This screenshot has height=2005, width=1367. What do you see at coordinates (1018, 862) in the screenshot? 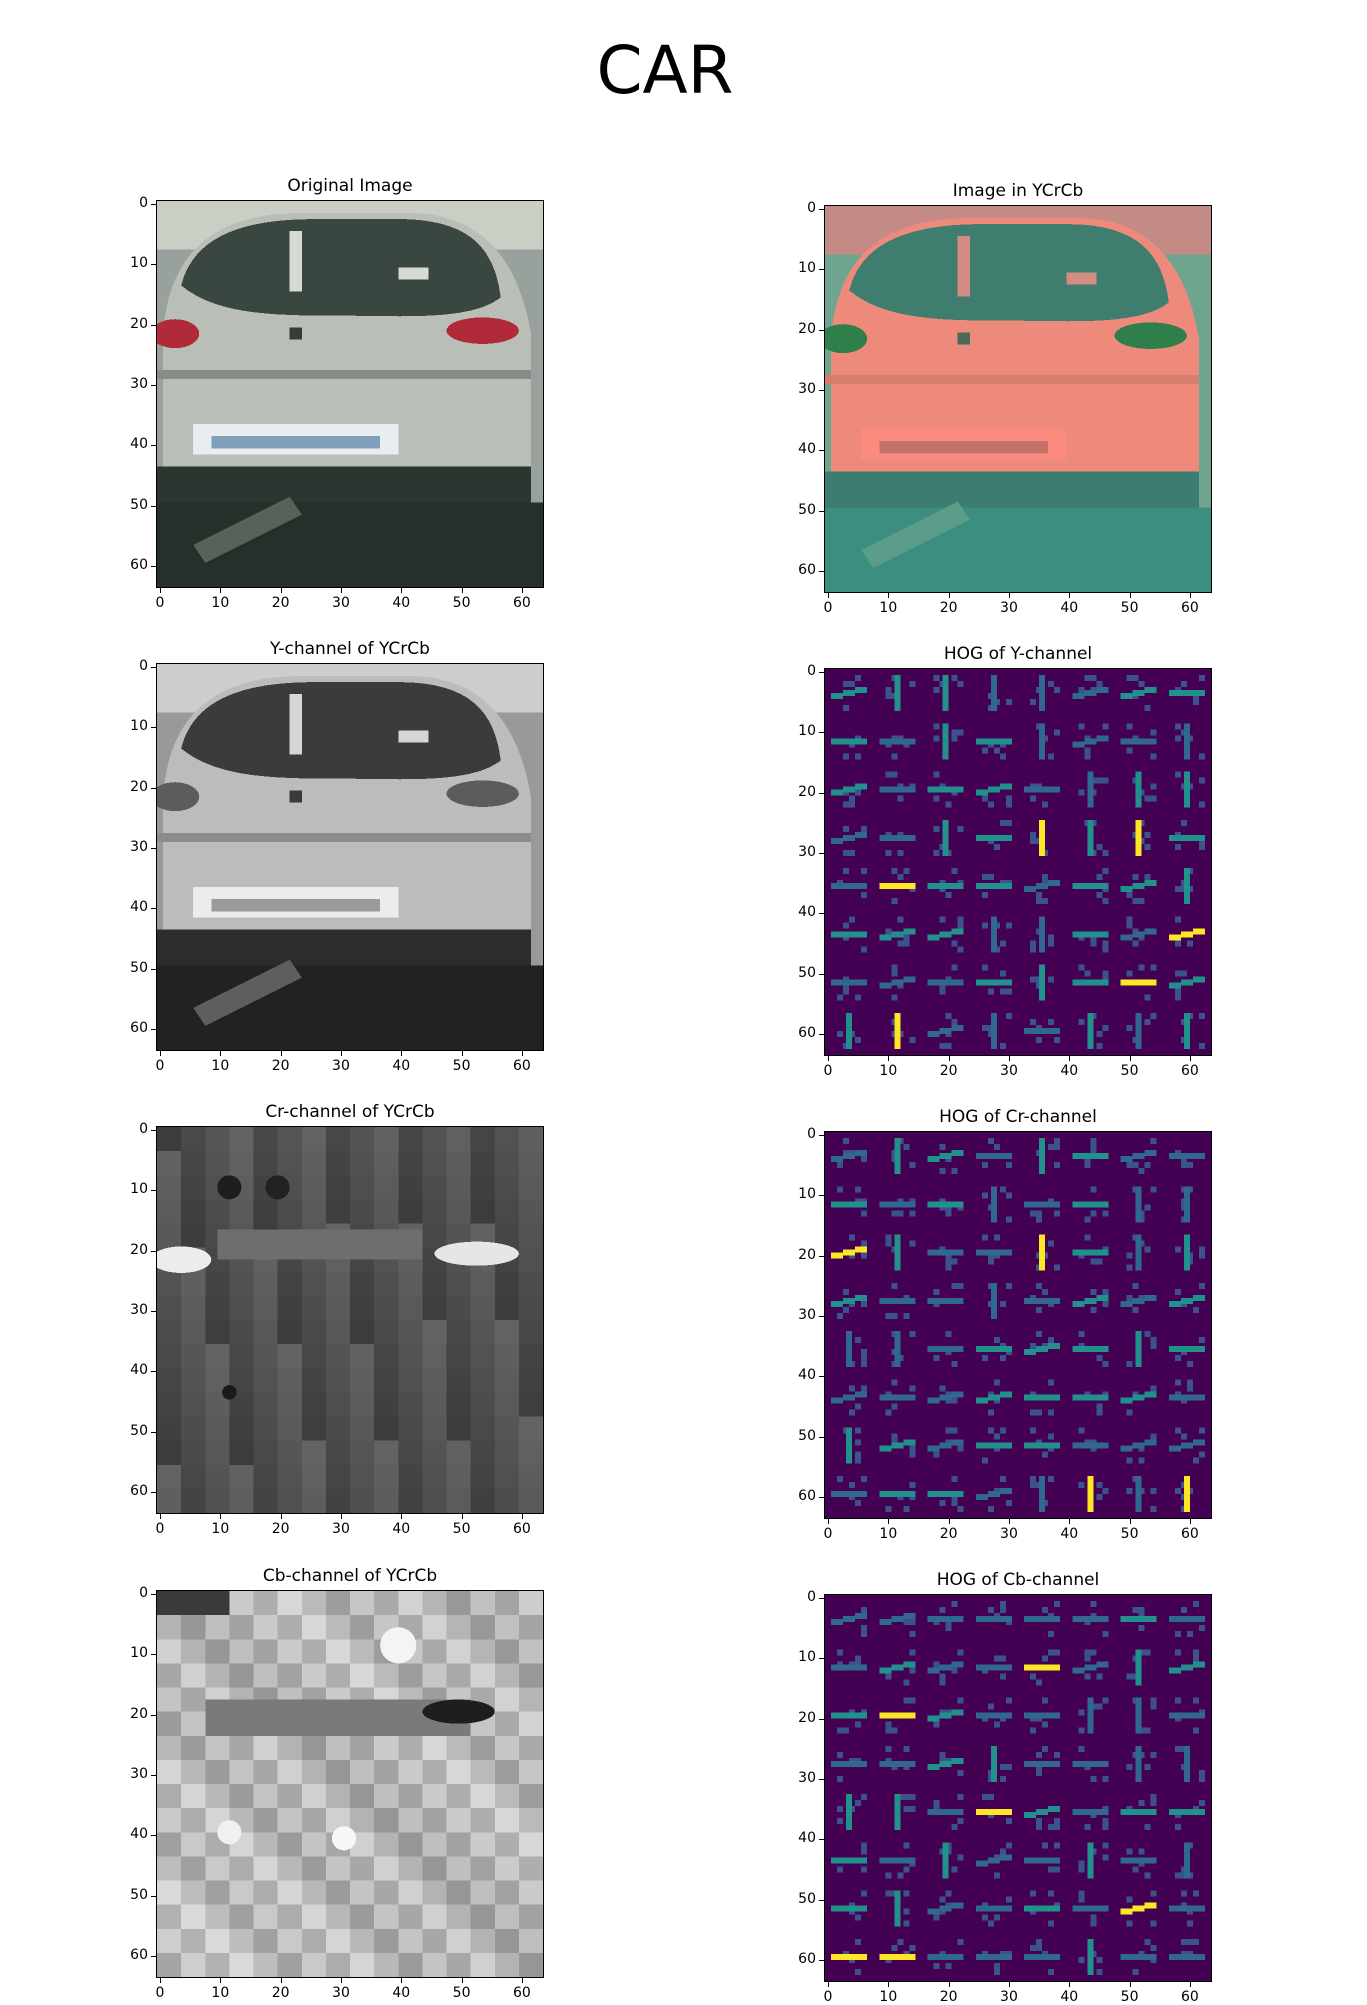
I see `background` at bounding box center [1018, 862].